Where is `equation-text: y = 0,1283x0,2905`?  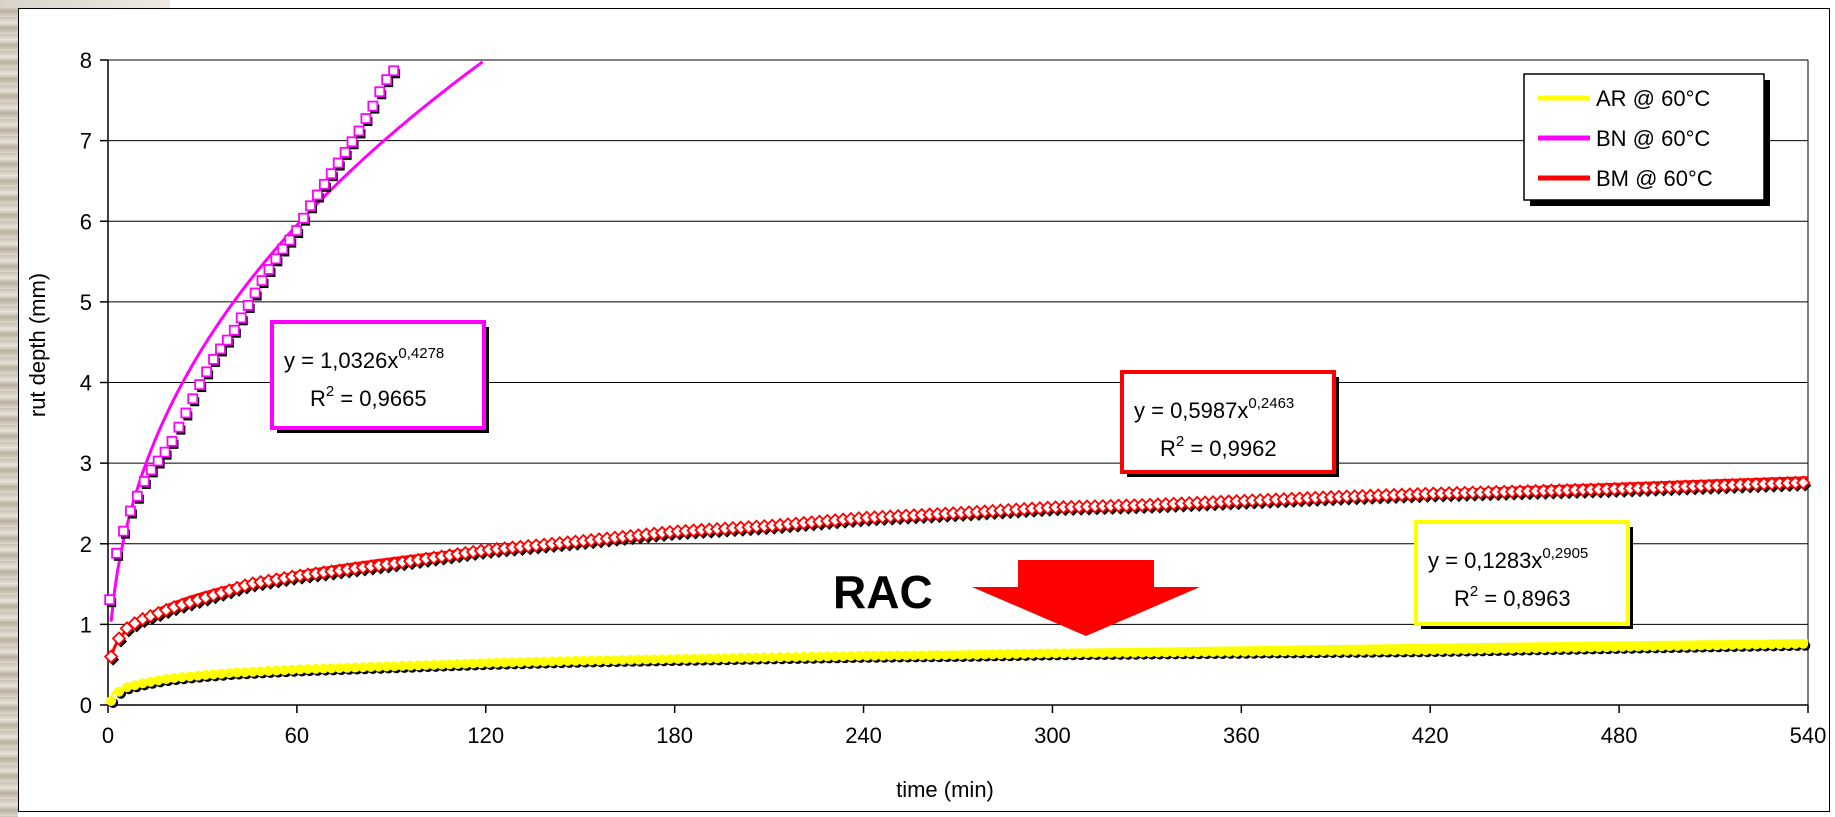
equation-text: y = 0,1283x0,2905 is located at coordinates (1508, 559).